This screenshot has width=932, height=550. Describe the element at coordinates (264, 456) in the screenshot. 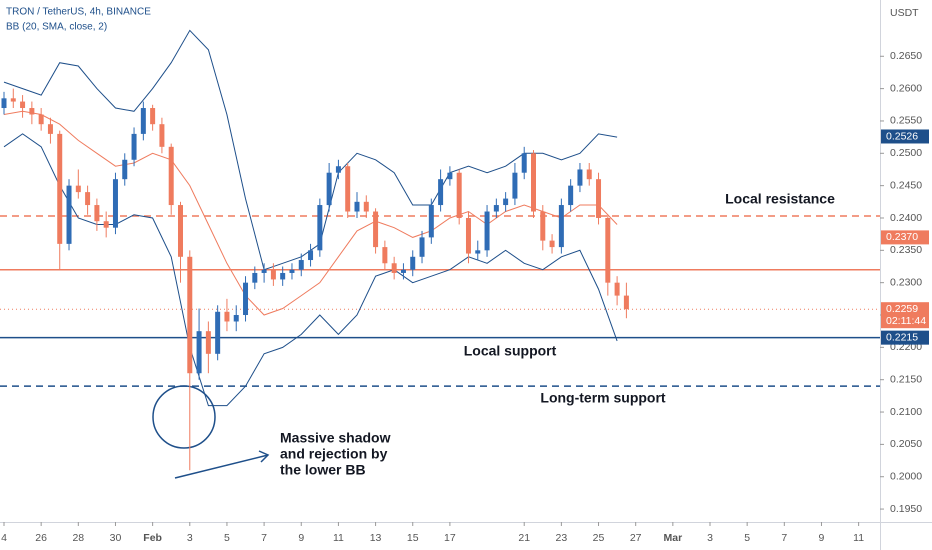

I see `arrow-head` at that location.